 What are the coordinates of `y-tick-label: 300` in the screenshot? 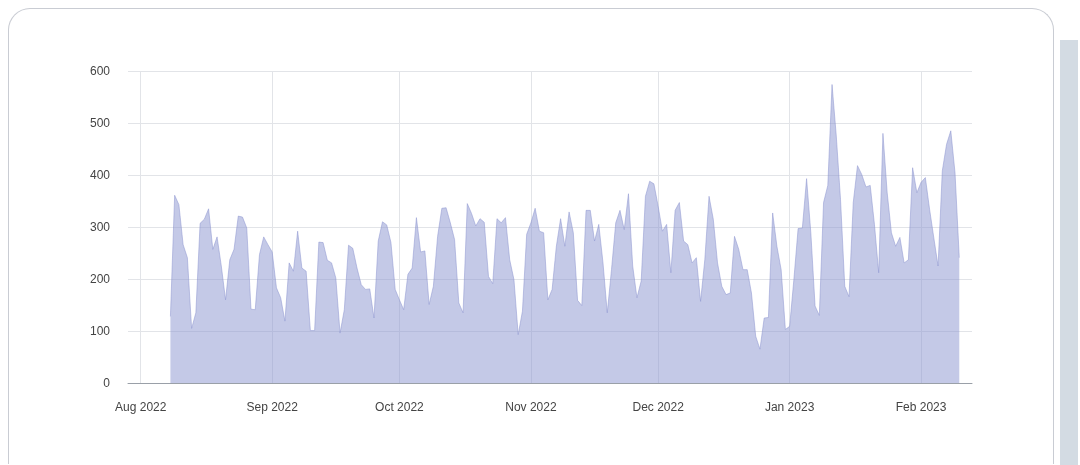 It's located at (100, 227).